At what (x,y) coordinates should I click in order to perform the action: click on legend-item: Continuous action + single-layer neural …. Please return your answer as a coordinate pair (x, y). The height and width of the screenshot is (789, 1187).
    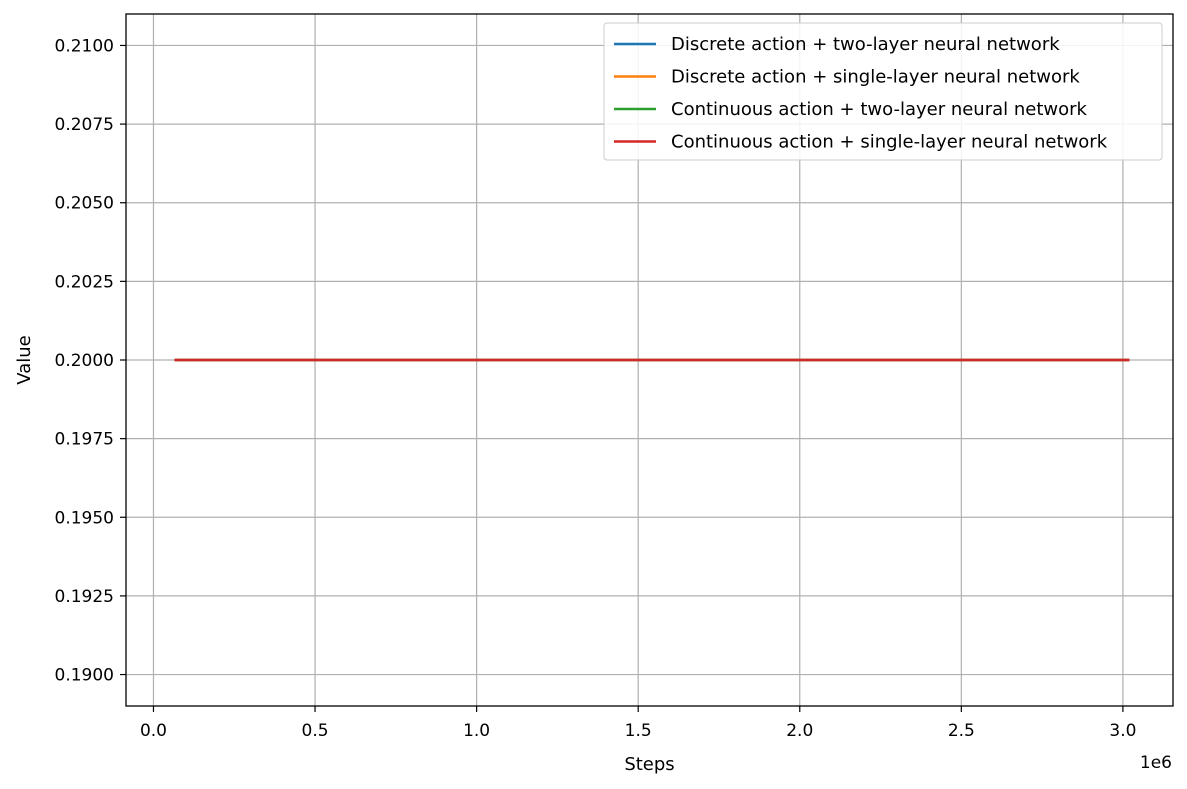
    Looking at the image, I should click on (861, 142).